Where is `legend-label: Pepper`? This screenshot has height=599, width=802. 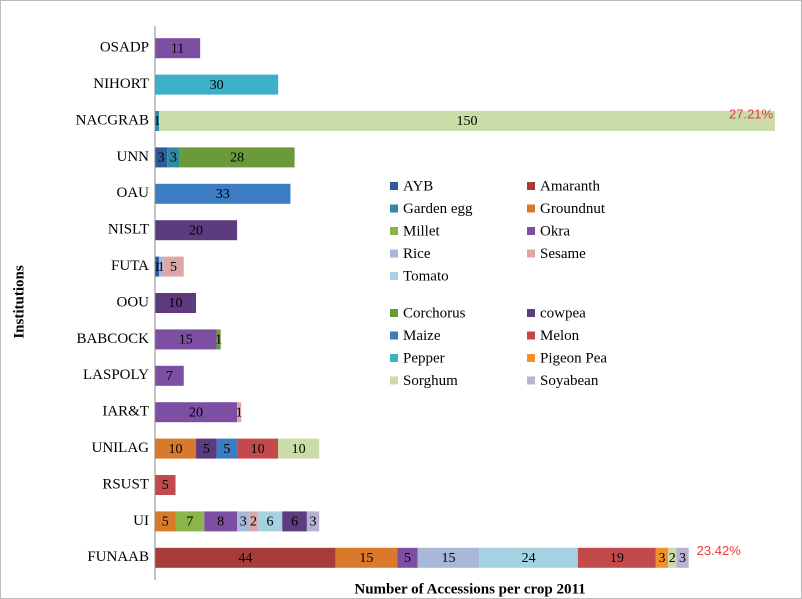 legend-label: Pepper is located at coordinates (424, 358).